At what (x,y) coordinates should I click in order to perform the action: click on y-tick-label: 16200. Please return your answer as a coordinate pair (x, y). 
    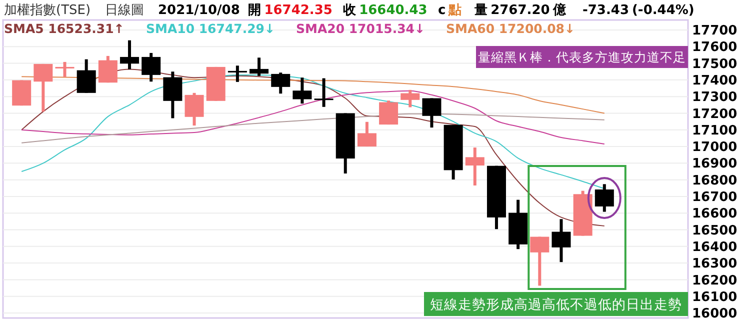
    Looking at the image, I should click on (715, 280).